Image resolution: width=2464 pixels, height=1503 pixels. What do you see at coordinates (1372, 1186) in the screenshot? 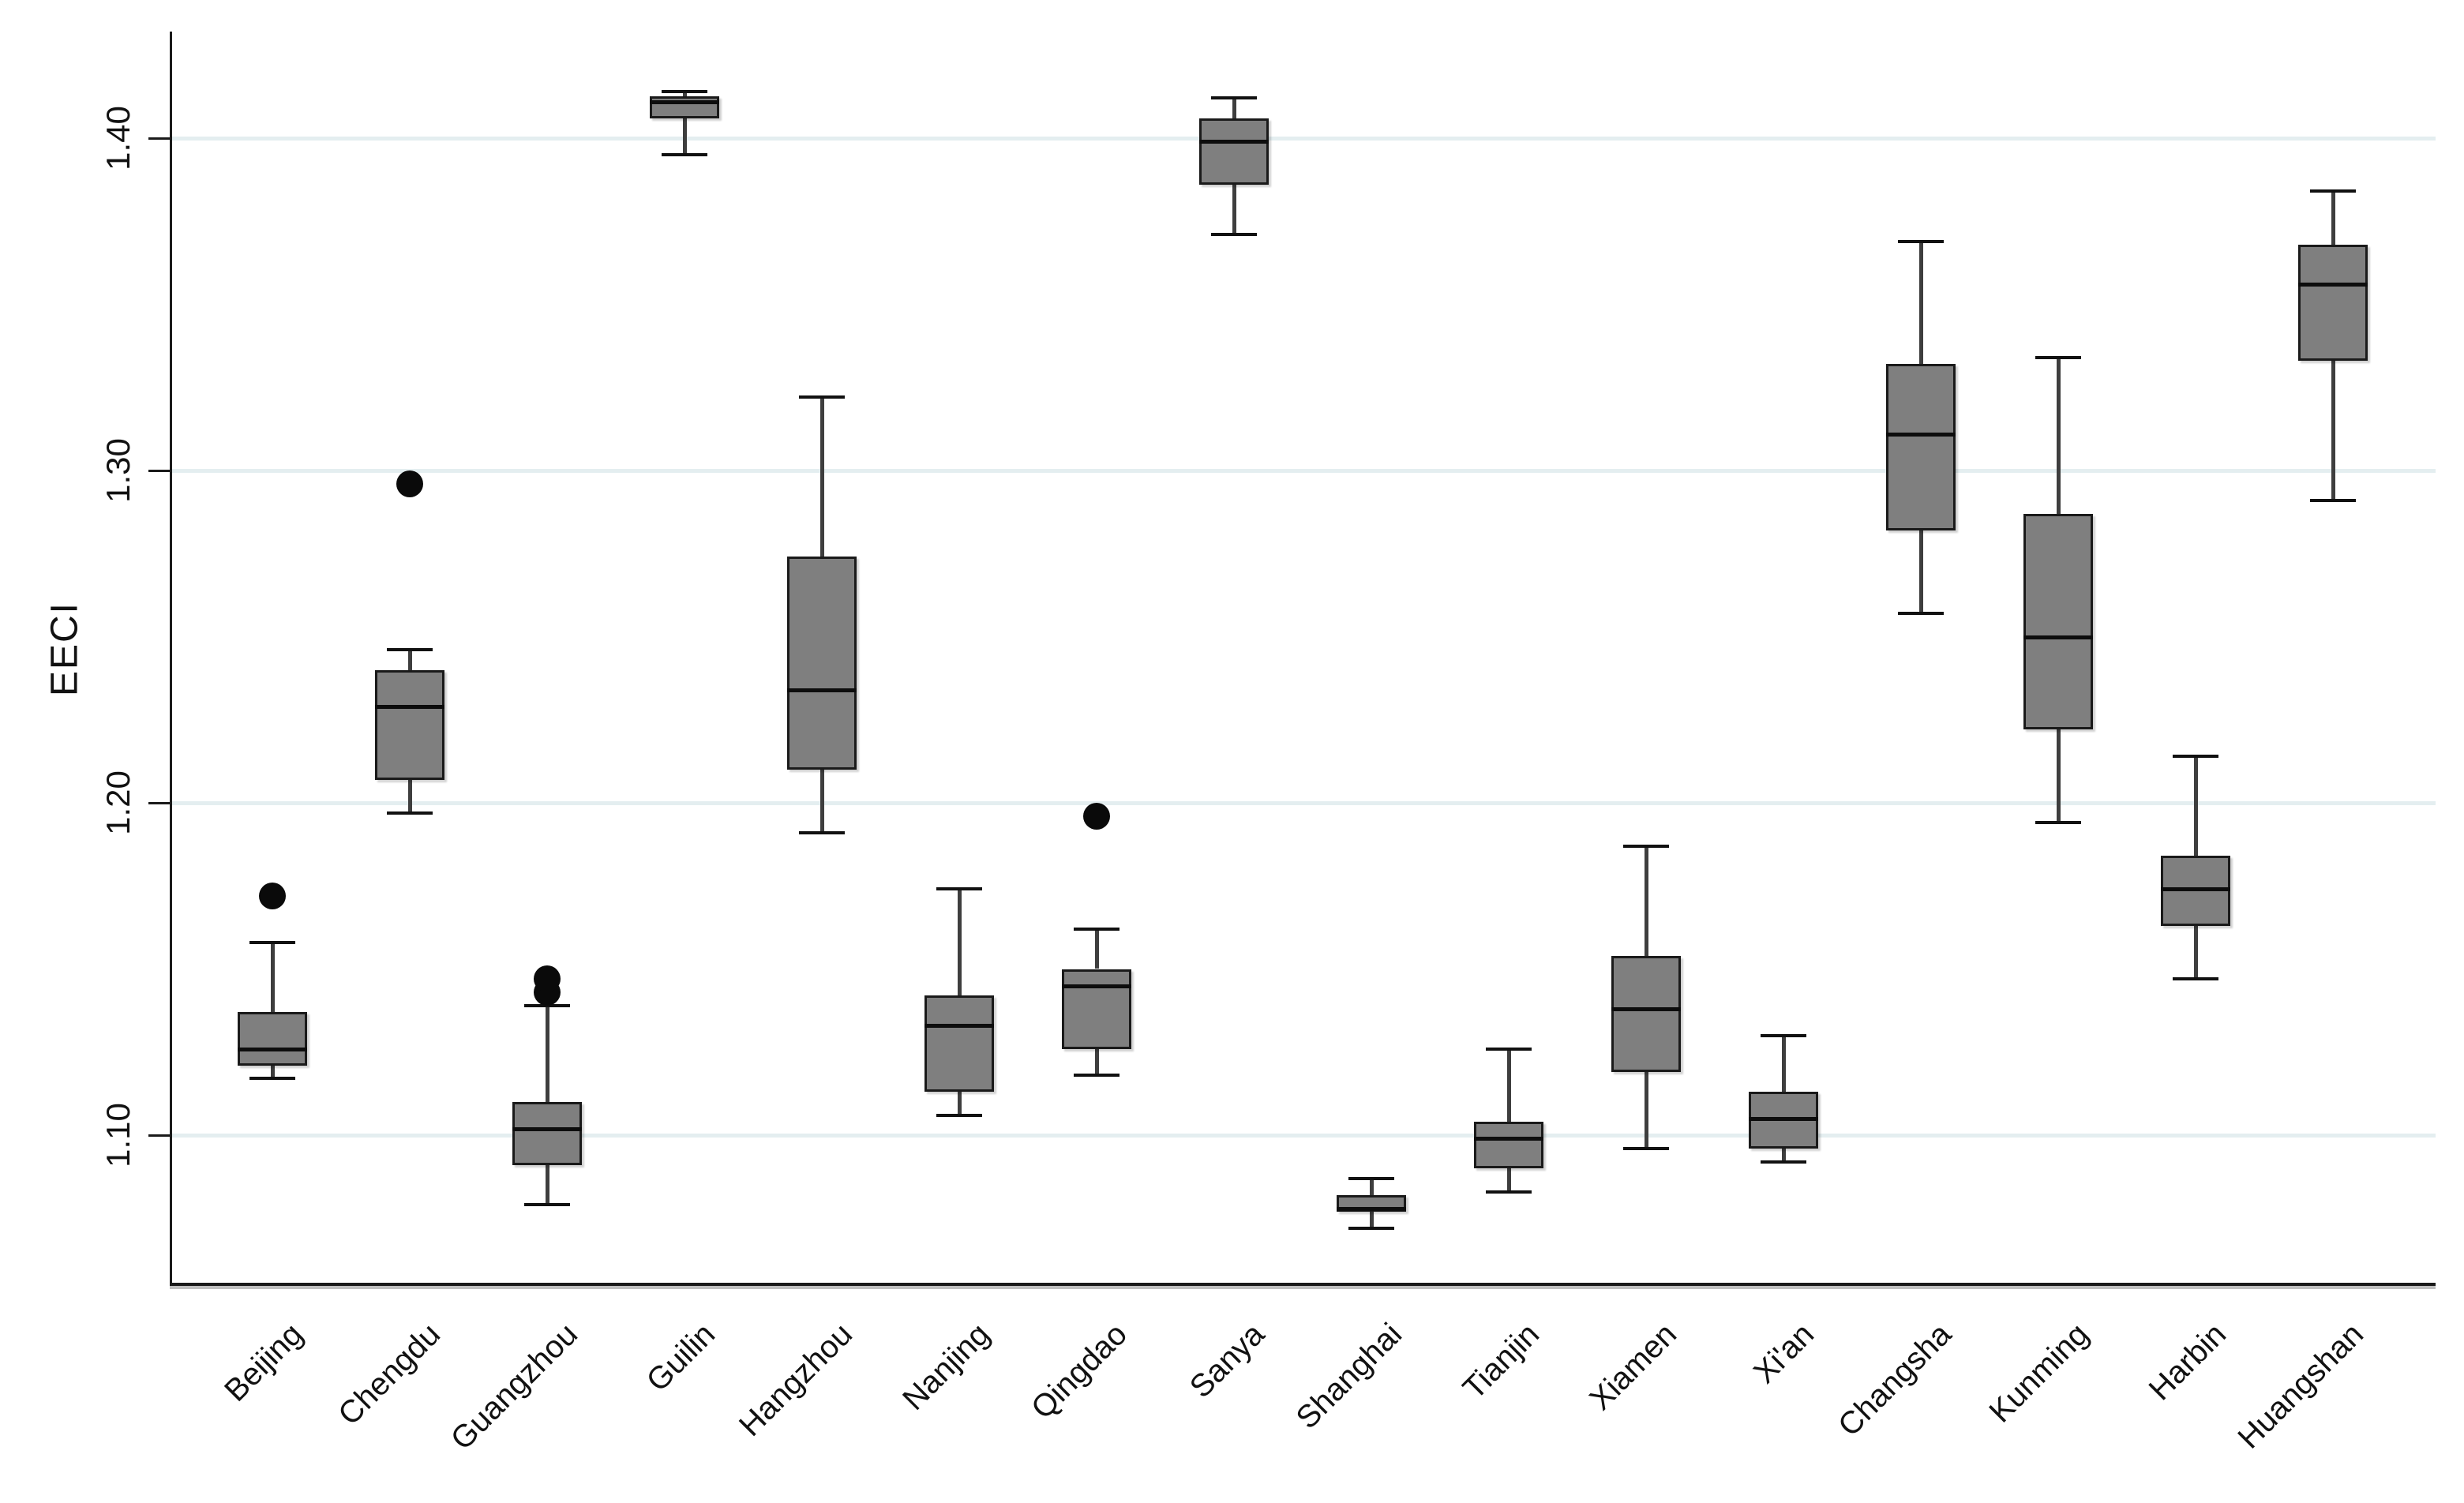
I see `upper-whisker-shanghai` at bounding box center [1372, 1186].